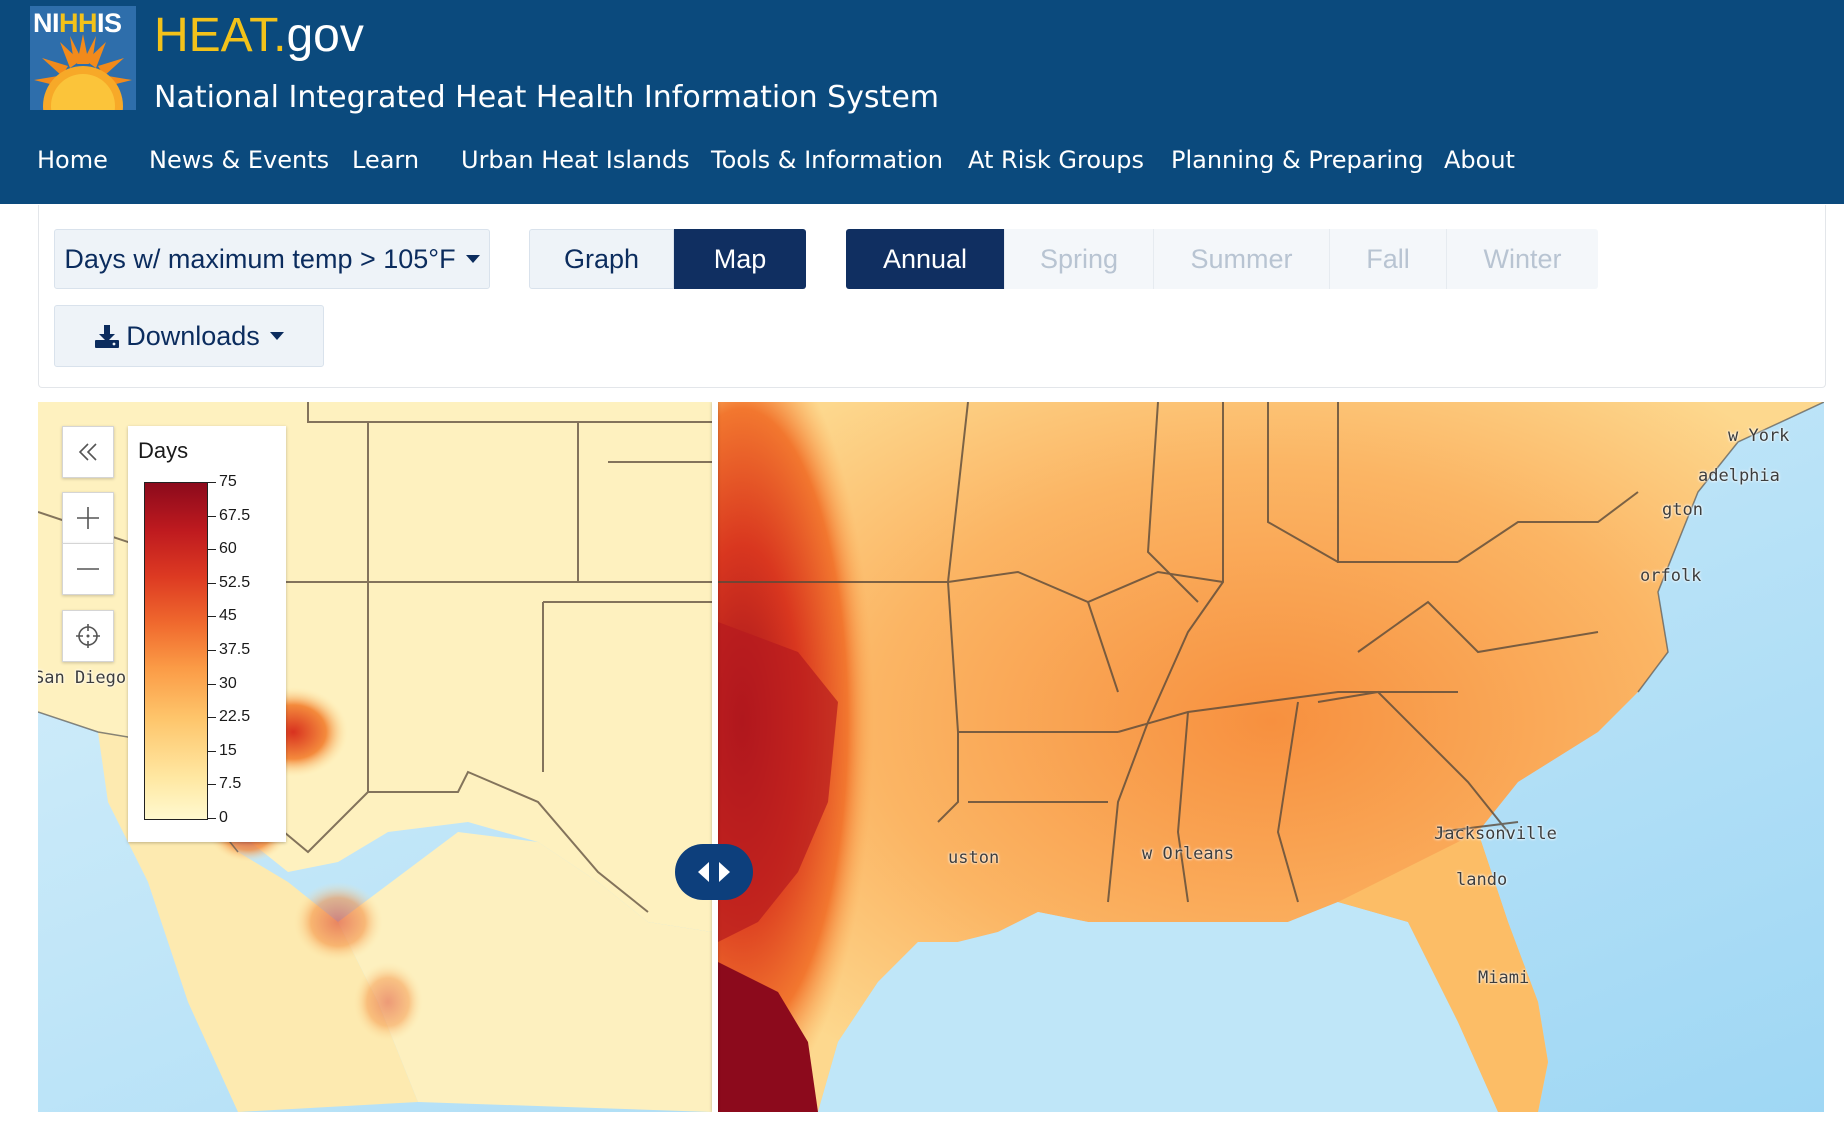  I want to click on city-label-houston: uston, so click(974, 858).